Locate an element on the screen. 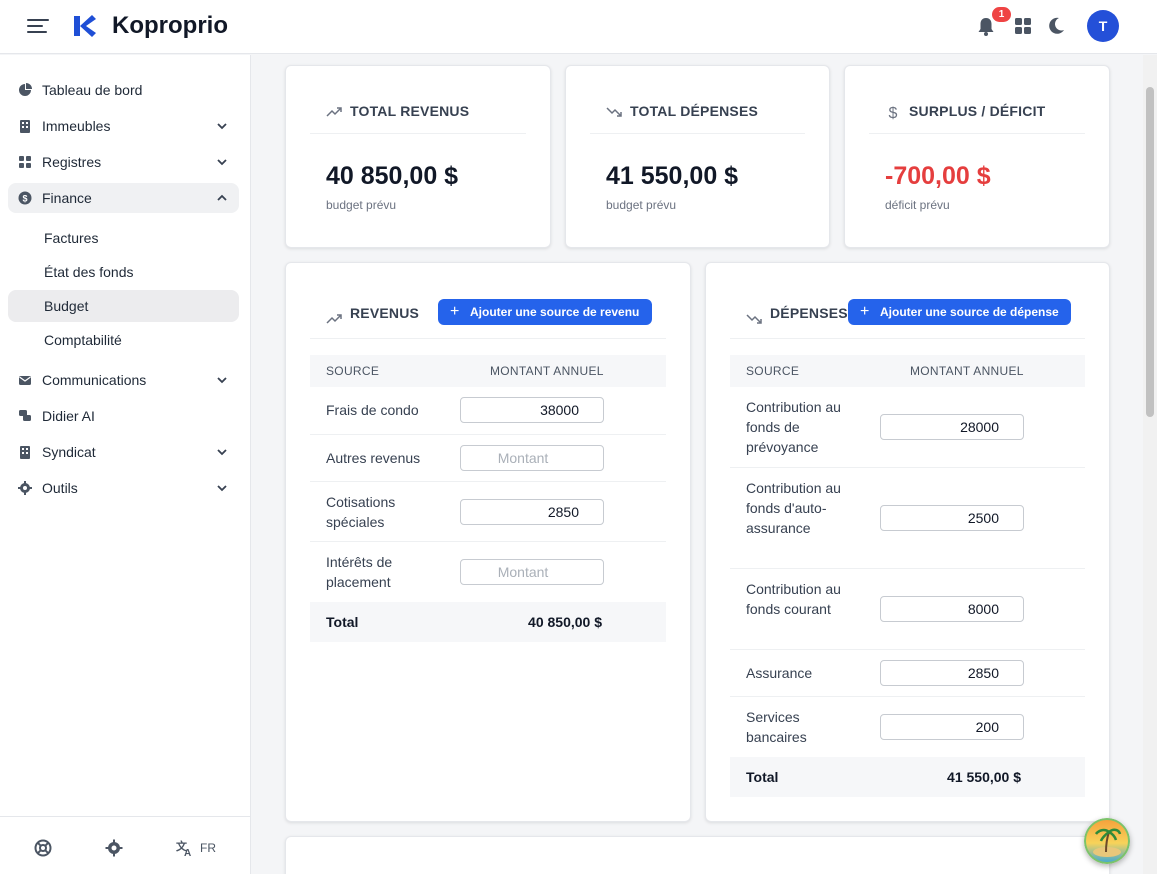  stat-card-note: déficit prévu is located at coordinates (917, 205).